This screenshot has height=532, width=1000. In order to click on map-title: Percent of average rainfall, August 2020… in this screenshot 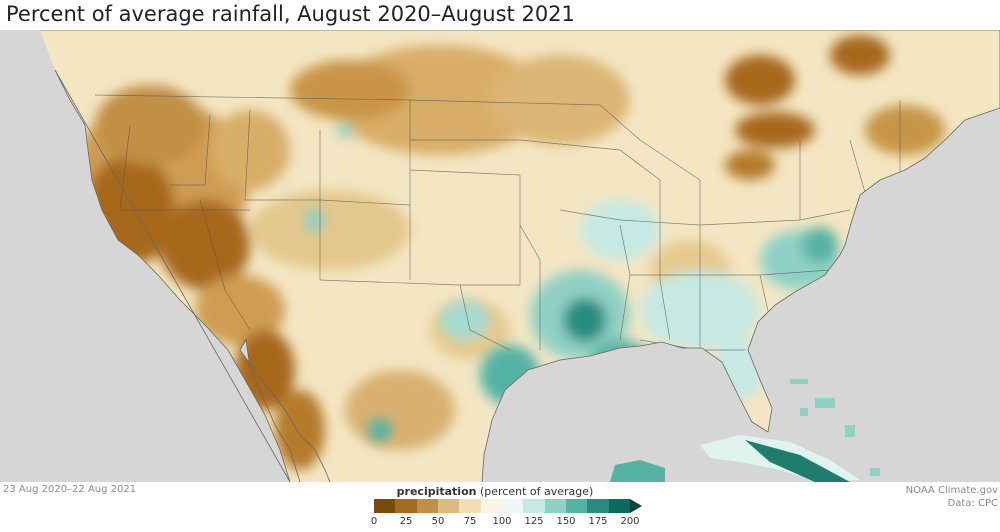, I will do `click(290, 14)`.